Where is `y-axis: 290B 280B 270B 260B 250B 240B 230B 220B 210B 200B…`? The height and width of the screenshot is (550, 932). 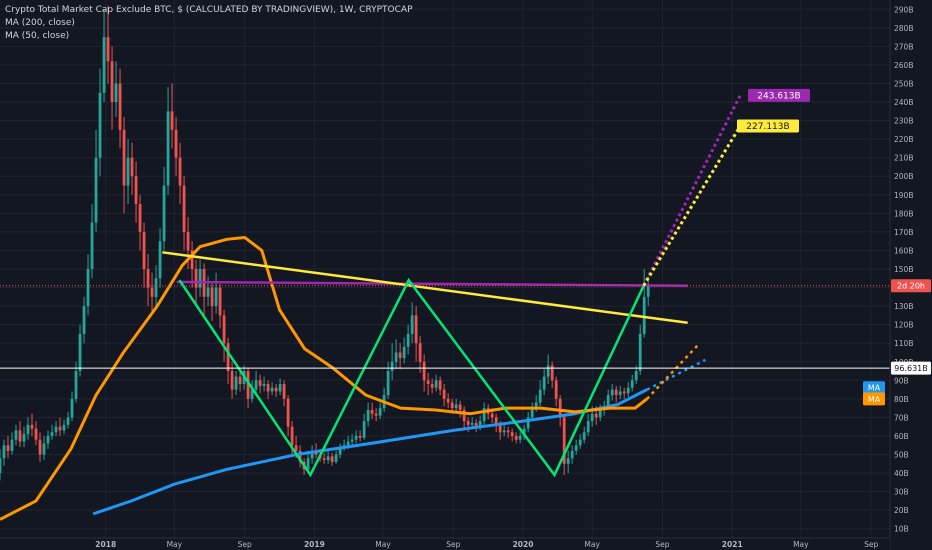
y-axis: 290B 280B 270B 260B 250B 240B 230B 220B 210B 200B… is located at coordinates (910, 275).